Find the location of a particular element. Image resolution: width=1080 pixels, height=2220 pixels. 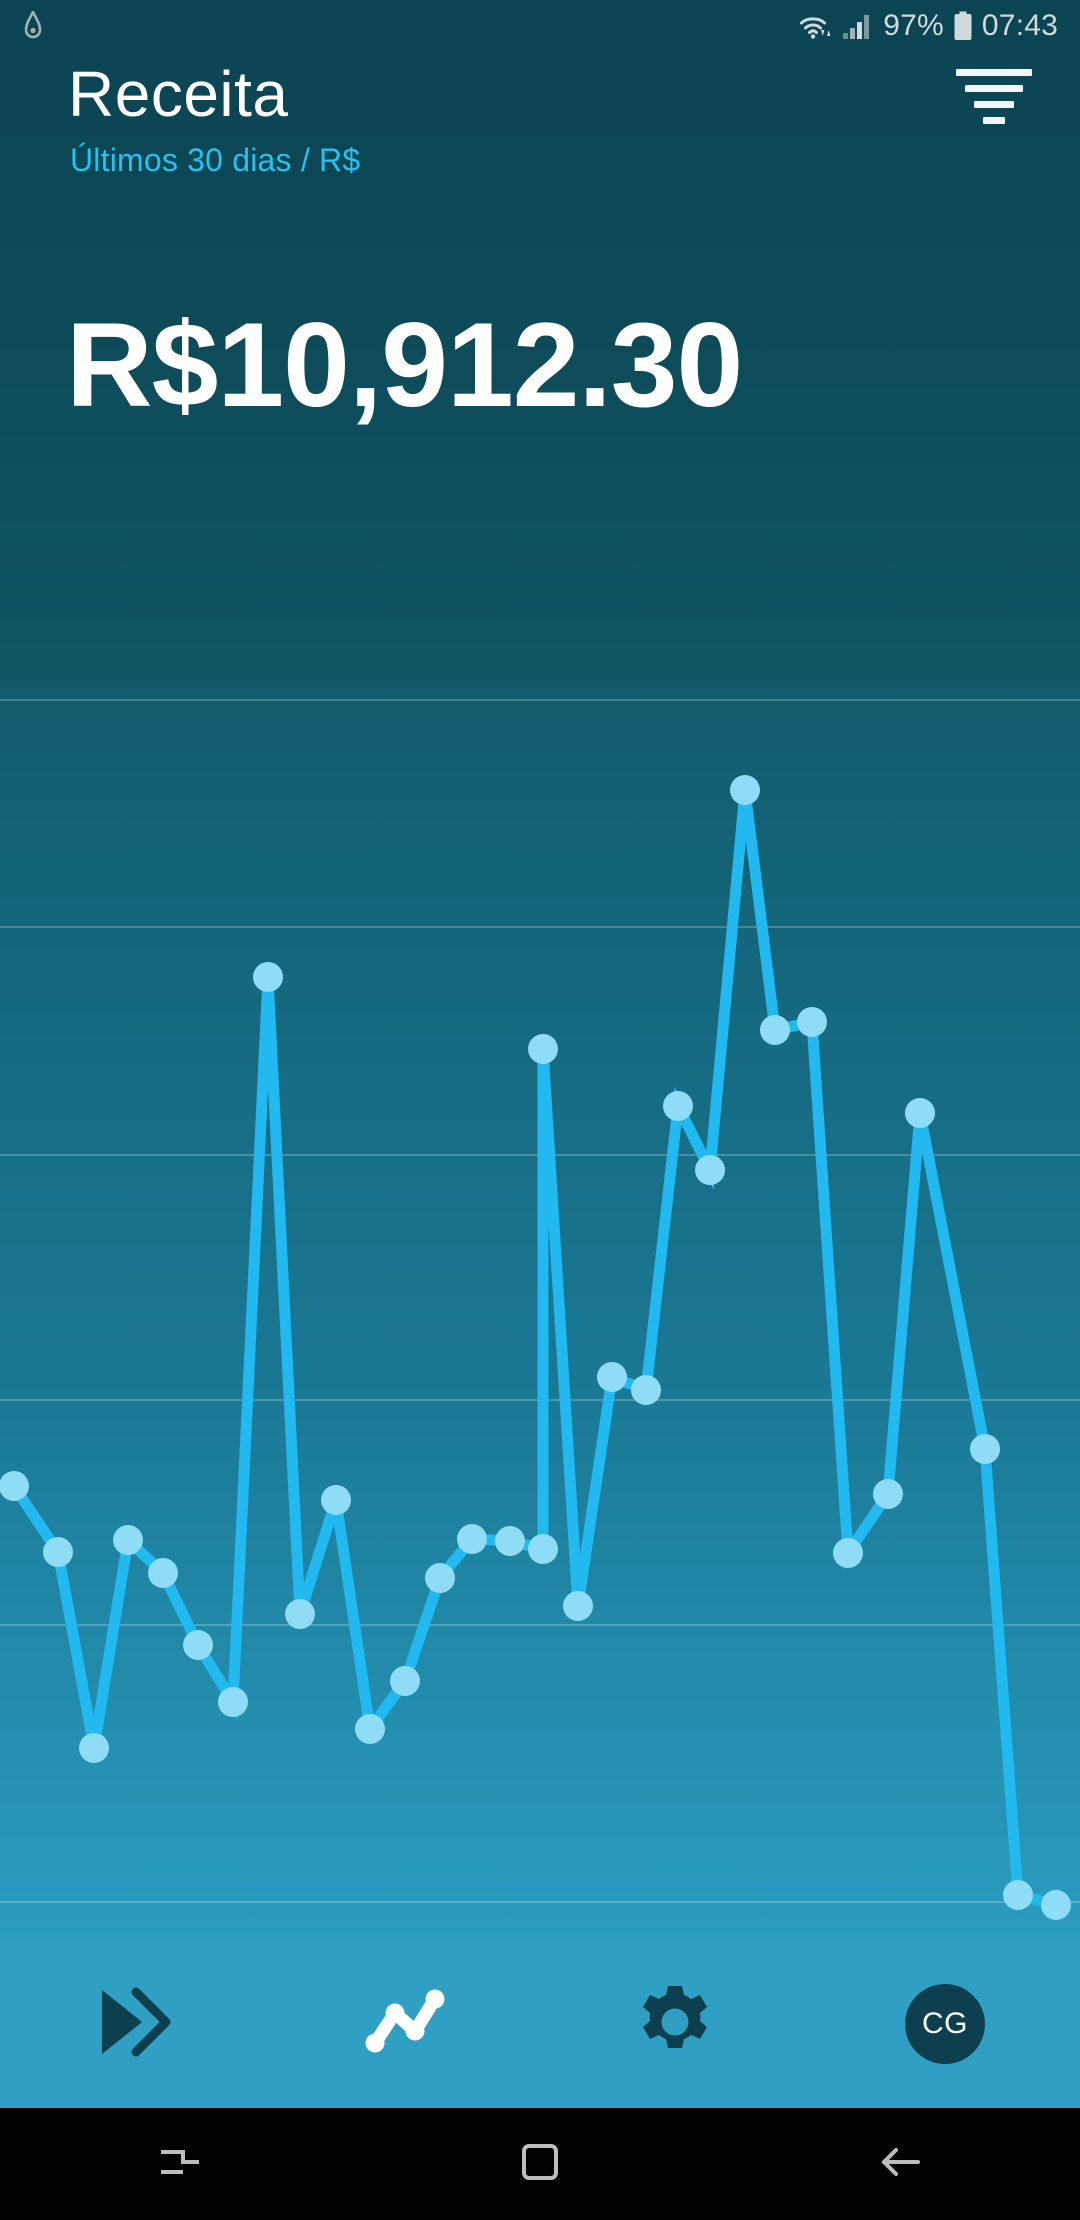

status-bar-left is located at coordinates (33, 26).